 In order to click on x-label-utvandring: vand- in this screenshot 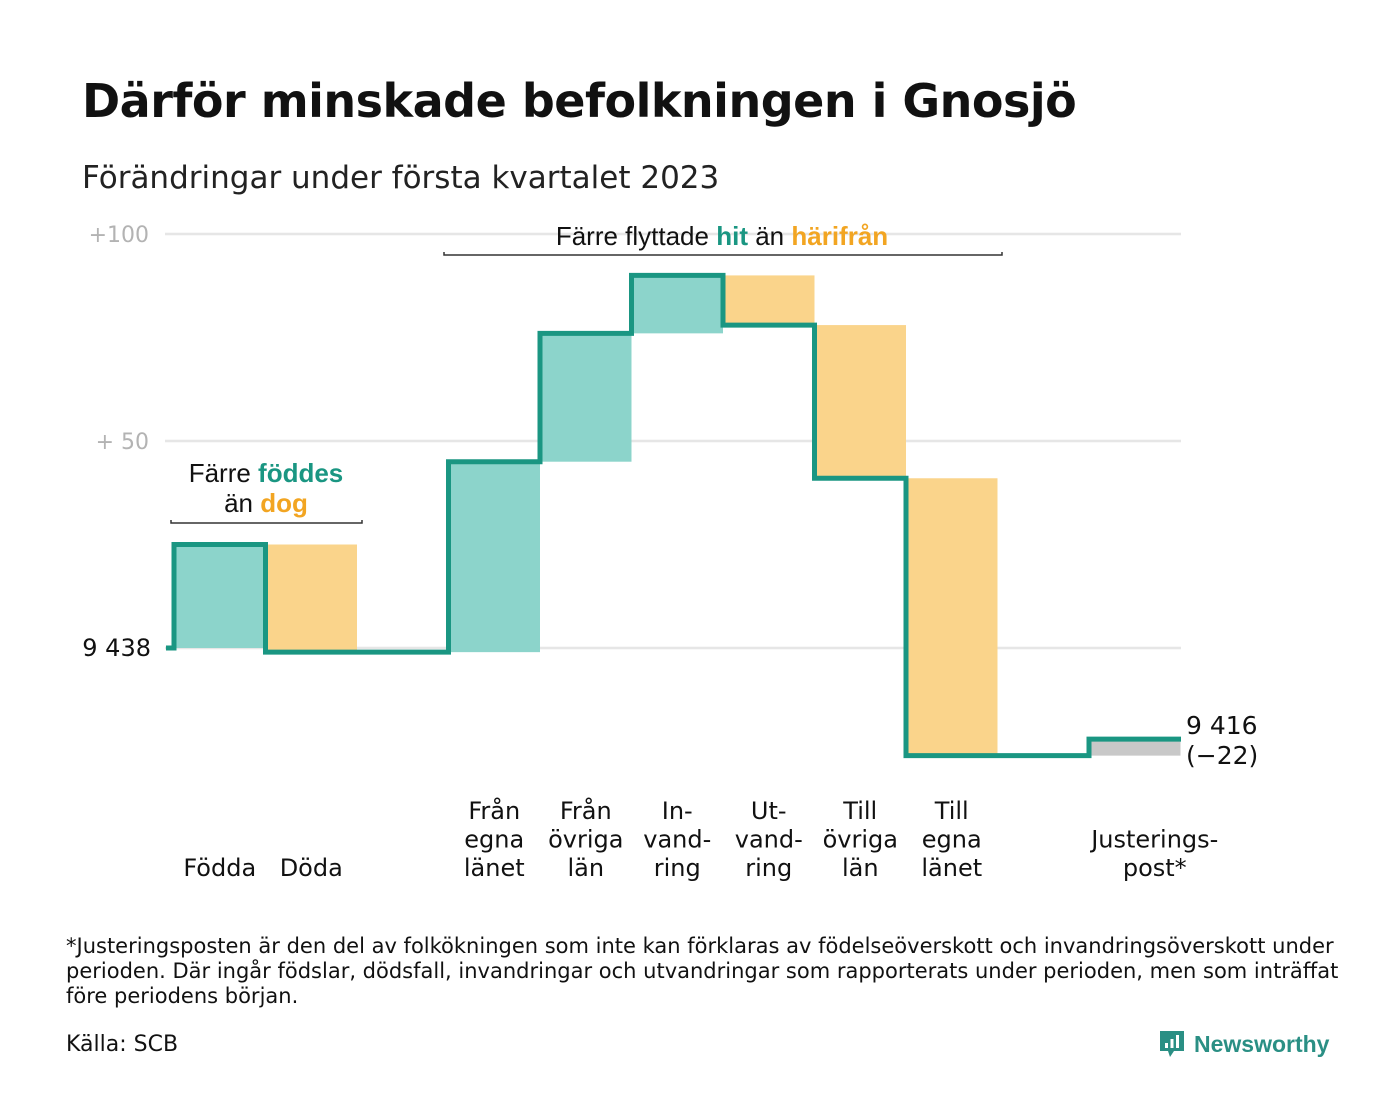, I will do `click(769, 840)`.